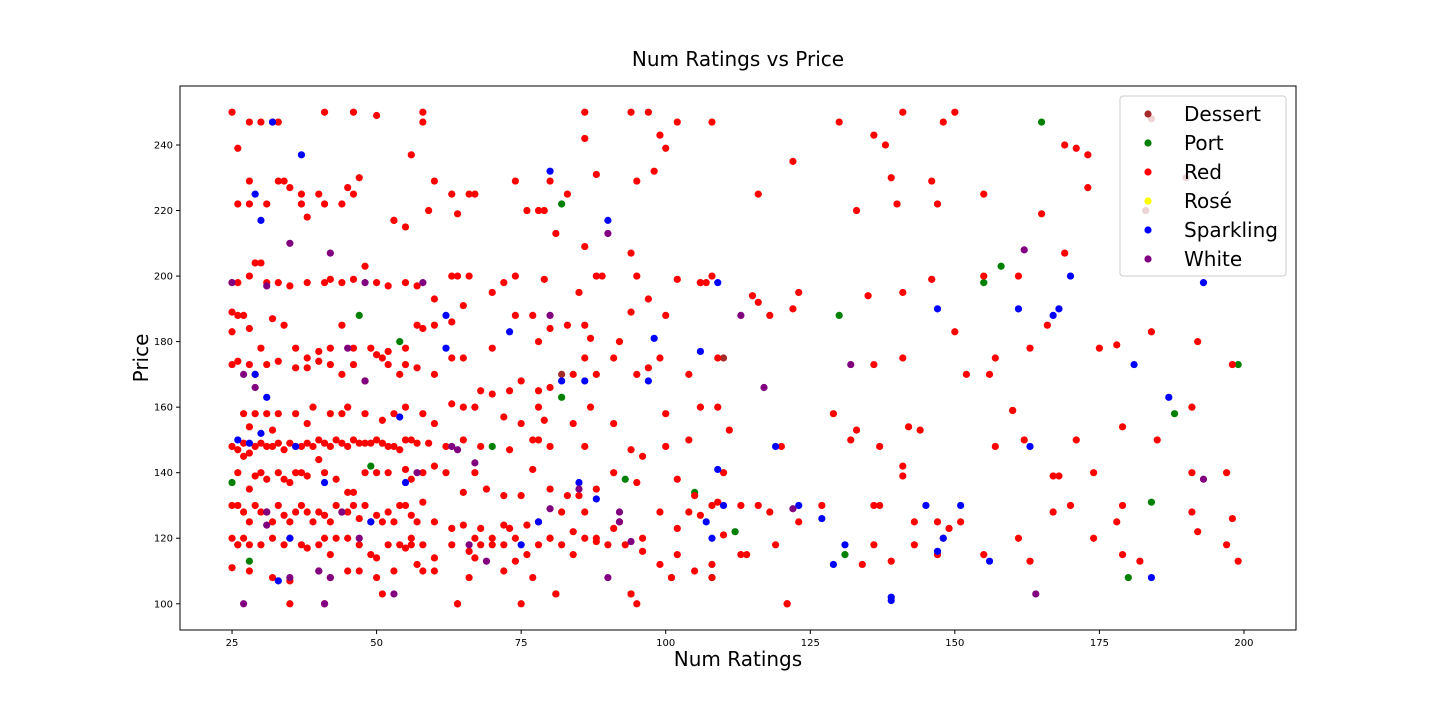  Describe the element at coordinates (163, 145) in the screenshot. I see `y-tick-label: 240` at that location.